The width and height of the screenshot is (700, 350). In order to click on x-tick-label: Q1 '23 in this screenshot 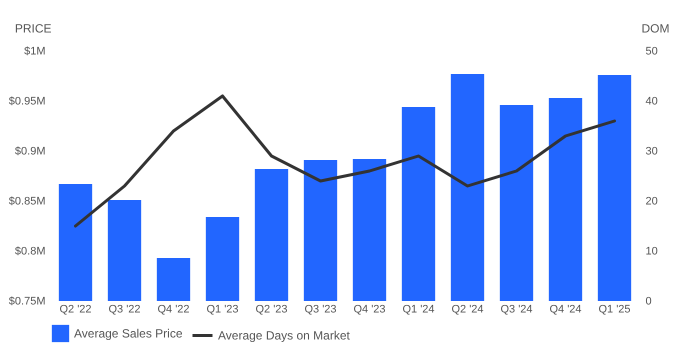, I will do `click(222, 310)`.